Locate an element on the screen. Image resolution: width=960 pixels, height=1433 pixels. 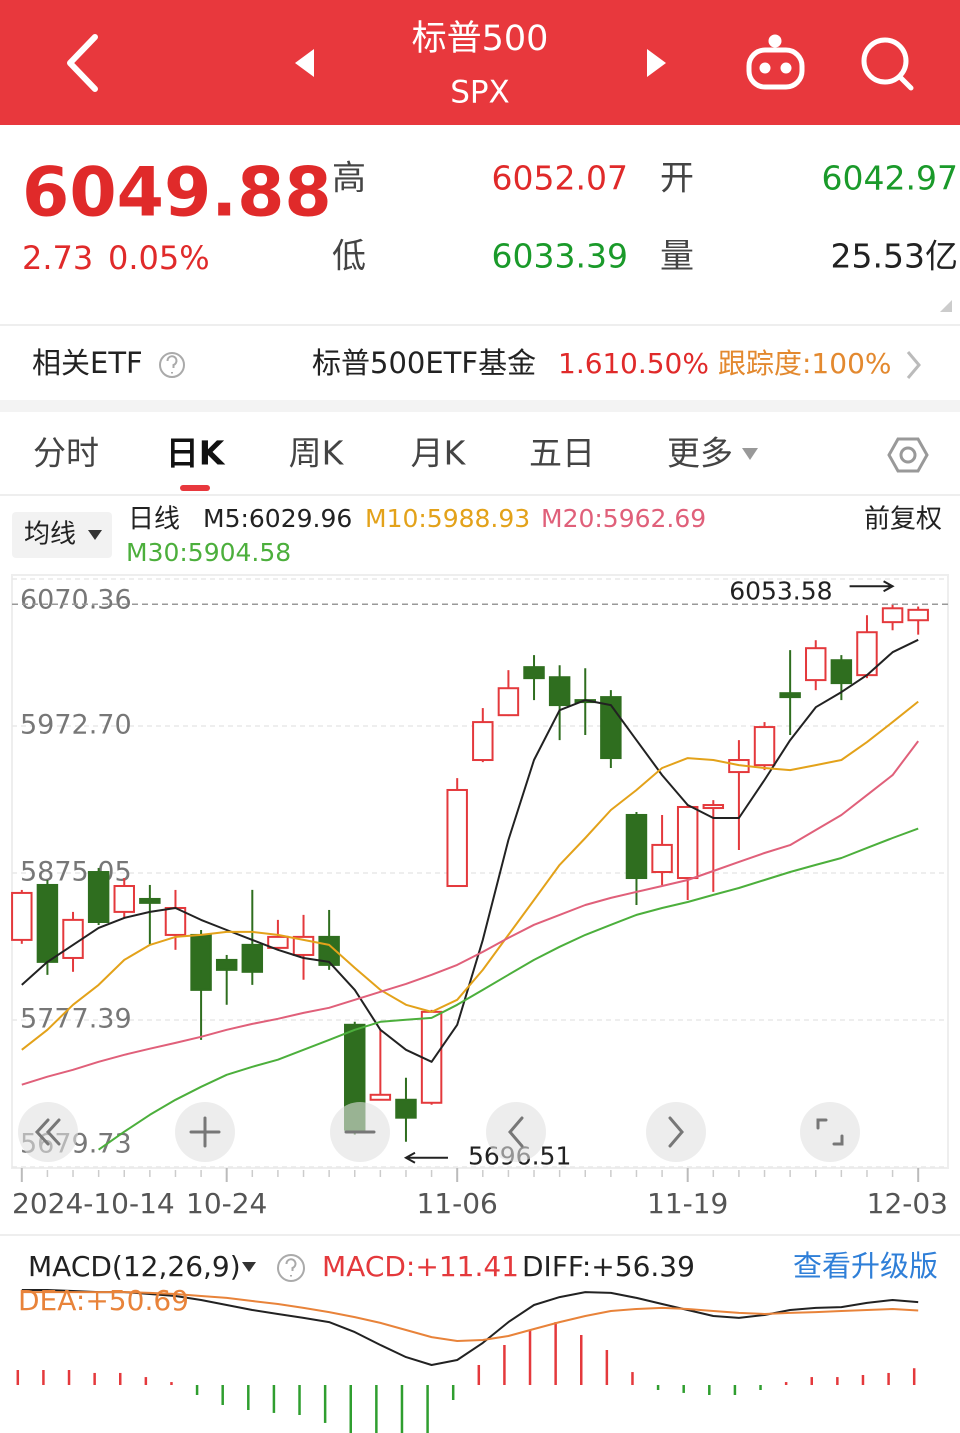
zoom-out is located at coordinates (360, 1132).